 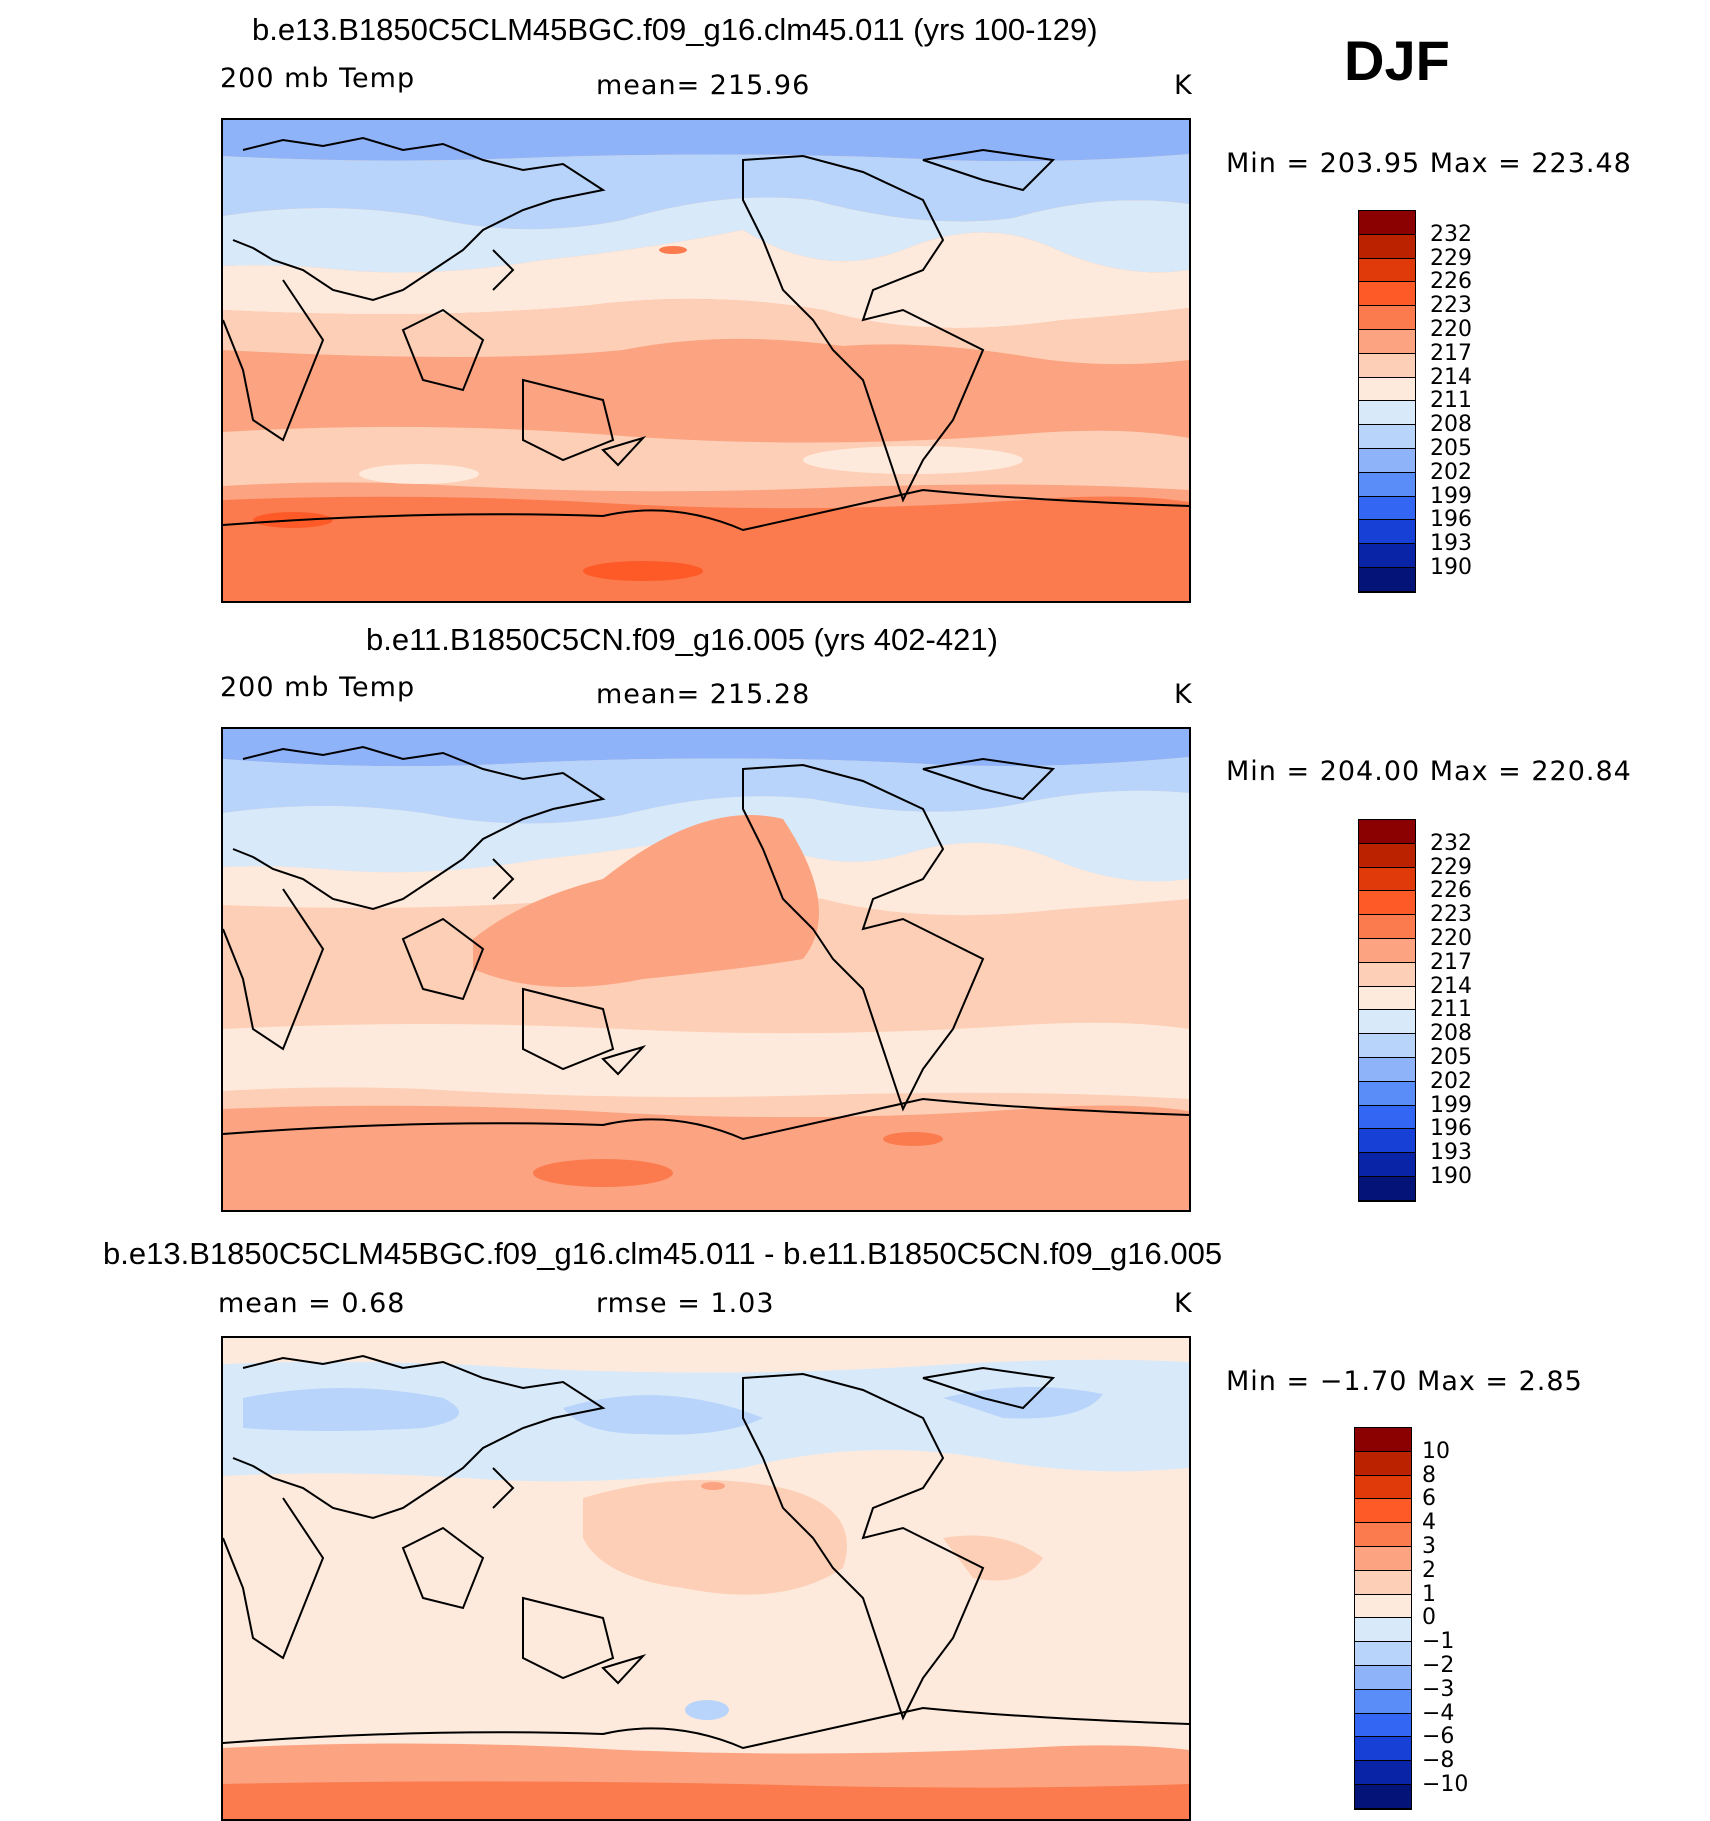 What do you see at coordinates (1429, 163) in the screenshot?
I see `panel1-minmax: Min = 203.95 Max = 223.48` at bounding box center [1429, 163].